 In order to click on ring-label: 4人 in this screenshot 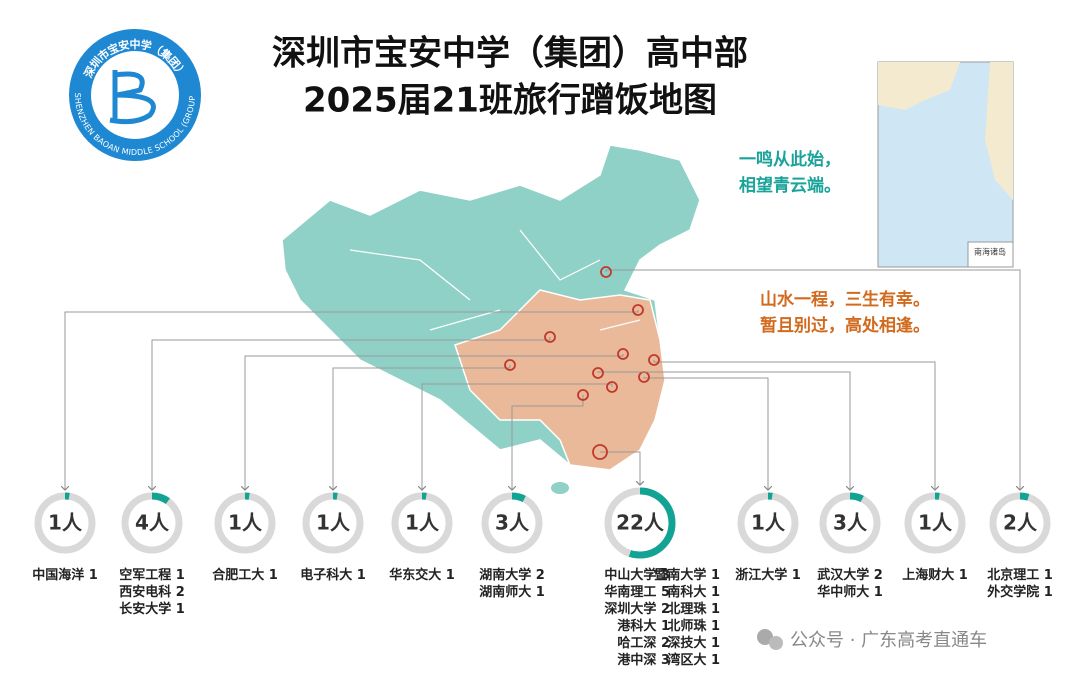, I will do `click(152, 523)`.